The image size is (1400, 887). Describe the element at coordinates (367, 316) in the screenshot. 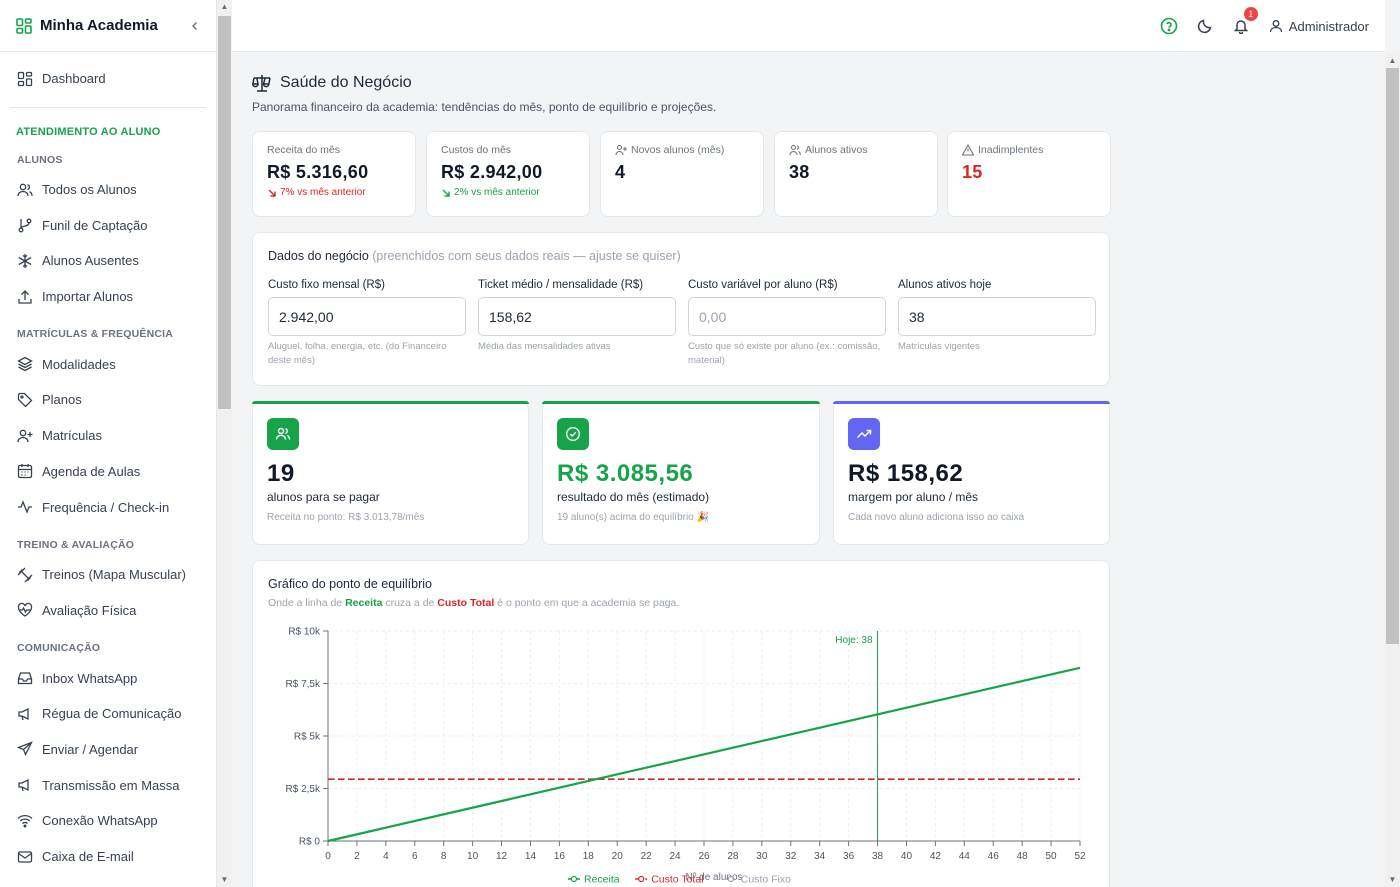

I see `custo-fixo-input` at that location.